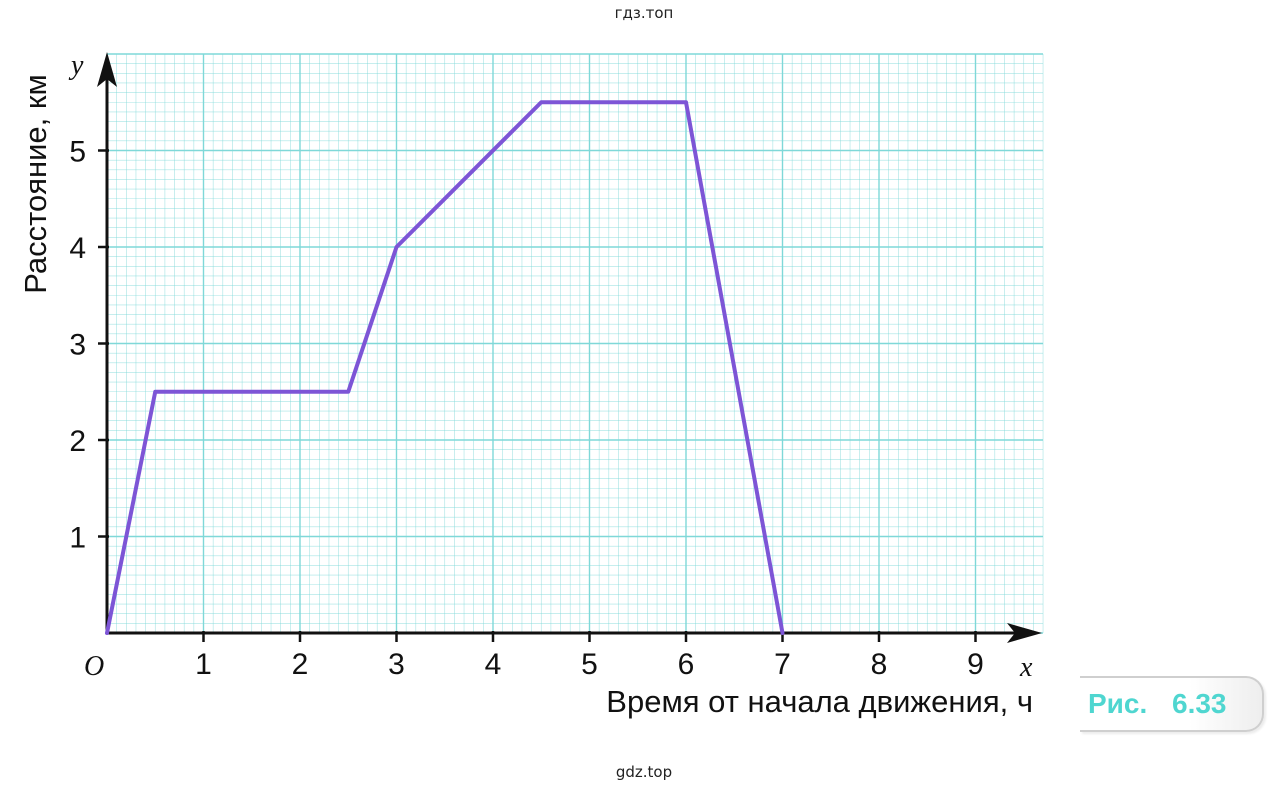  I want to click on y-tick-label: 4, so click(77, 248).